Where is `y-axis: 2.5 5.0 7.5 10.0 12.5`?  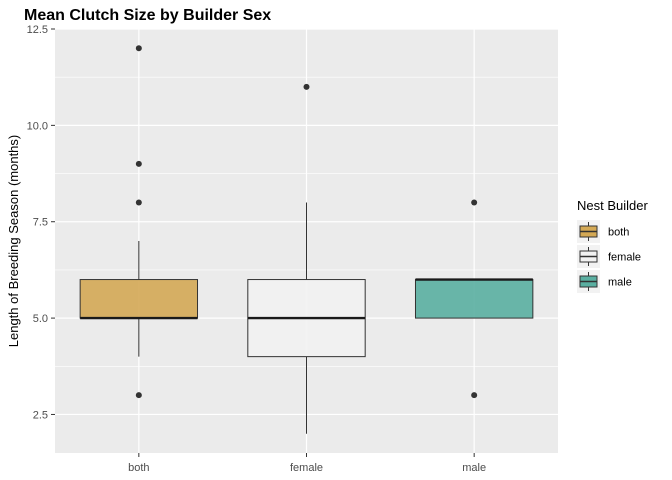 y-axis: 2.5 5.0 7.5 10.0 12.5 is located at coordinates (41, 222).